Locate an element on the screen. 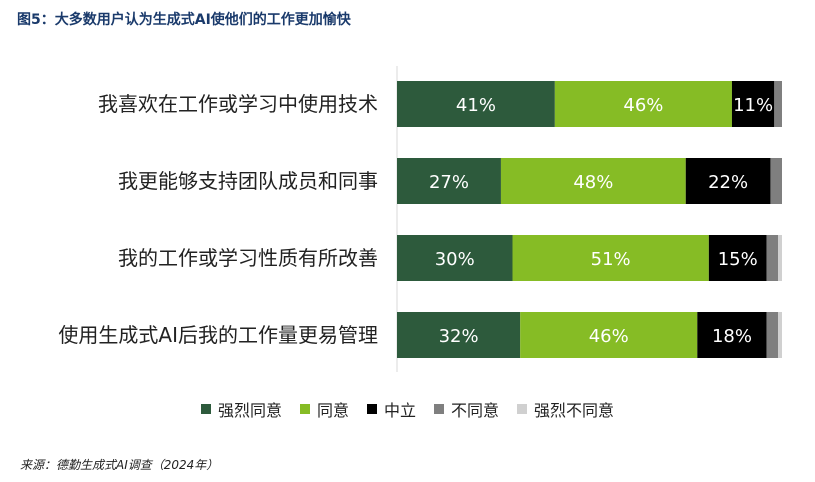  data-label: 48% is located at coordinates (593, 182).